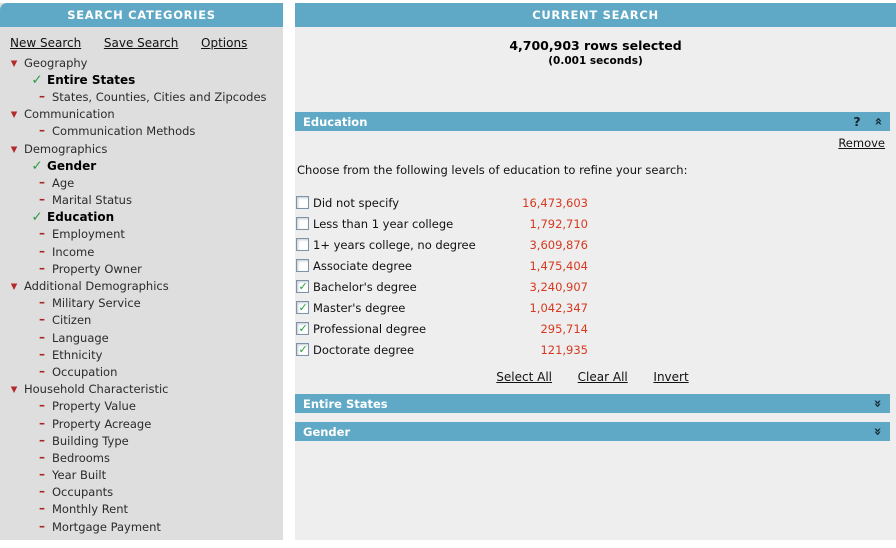 The width and height of the screenshot is (896, 548). I want to click on tree-item-label: Household Characteristic, so click(96, 389).